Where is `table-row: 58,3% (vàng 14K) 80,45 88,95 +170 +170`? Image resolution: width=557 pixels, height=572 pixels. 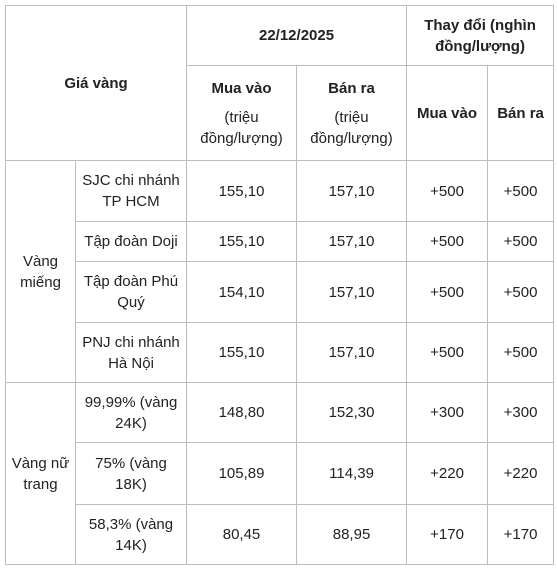 table-row: 58,3% (vàng 14K) 80,45 88,95 +170 +170 is located at coordinates (280, 534).